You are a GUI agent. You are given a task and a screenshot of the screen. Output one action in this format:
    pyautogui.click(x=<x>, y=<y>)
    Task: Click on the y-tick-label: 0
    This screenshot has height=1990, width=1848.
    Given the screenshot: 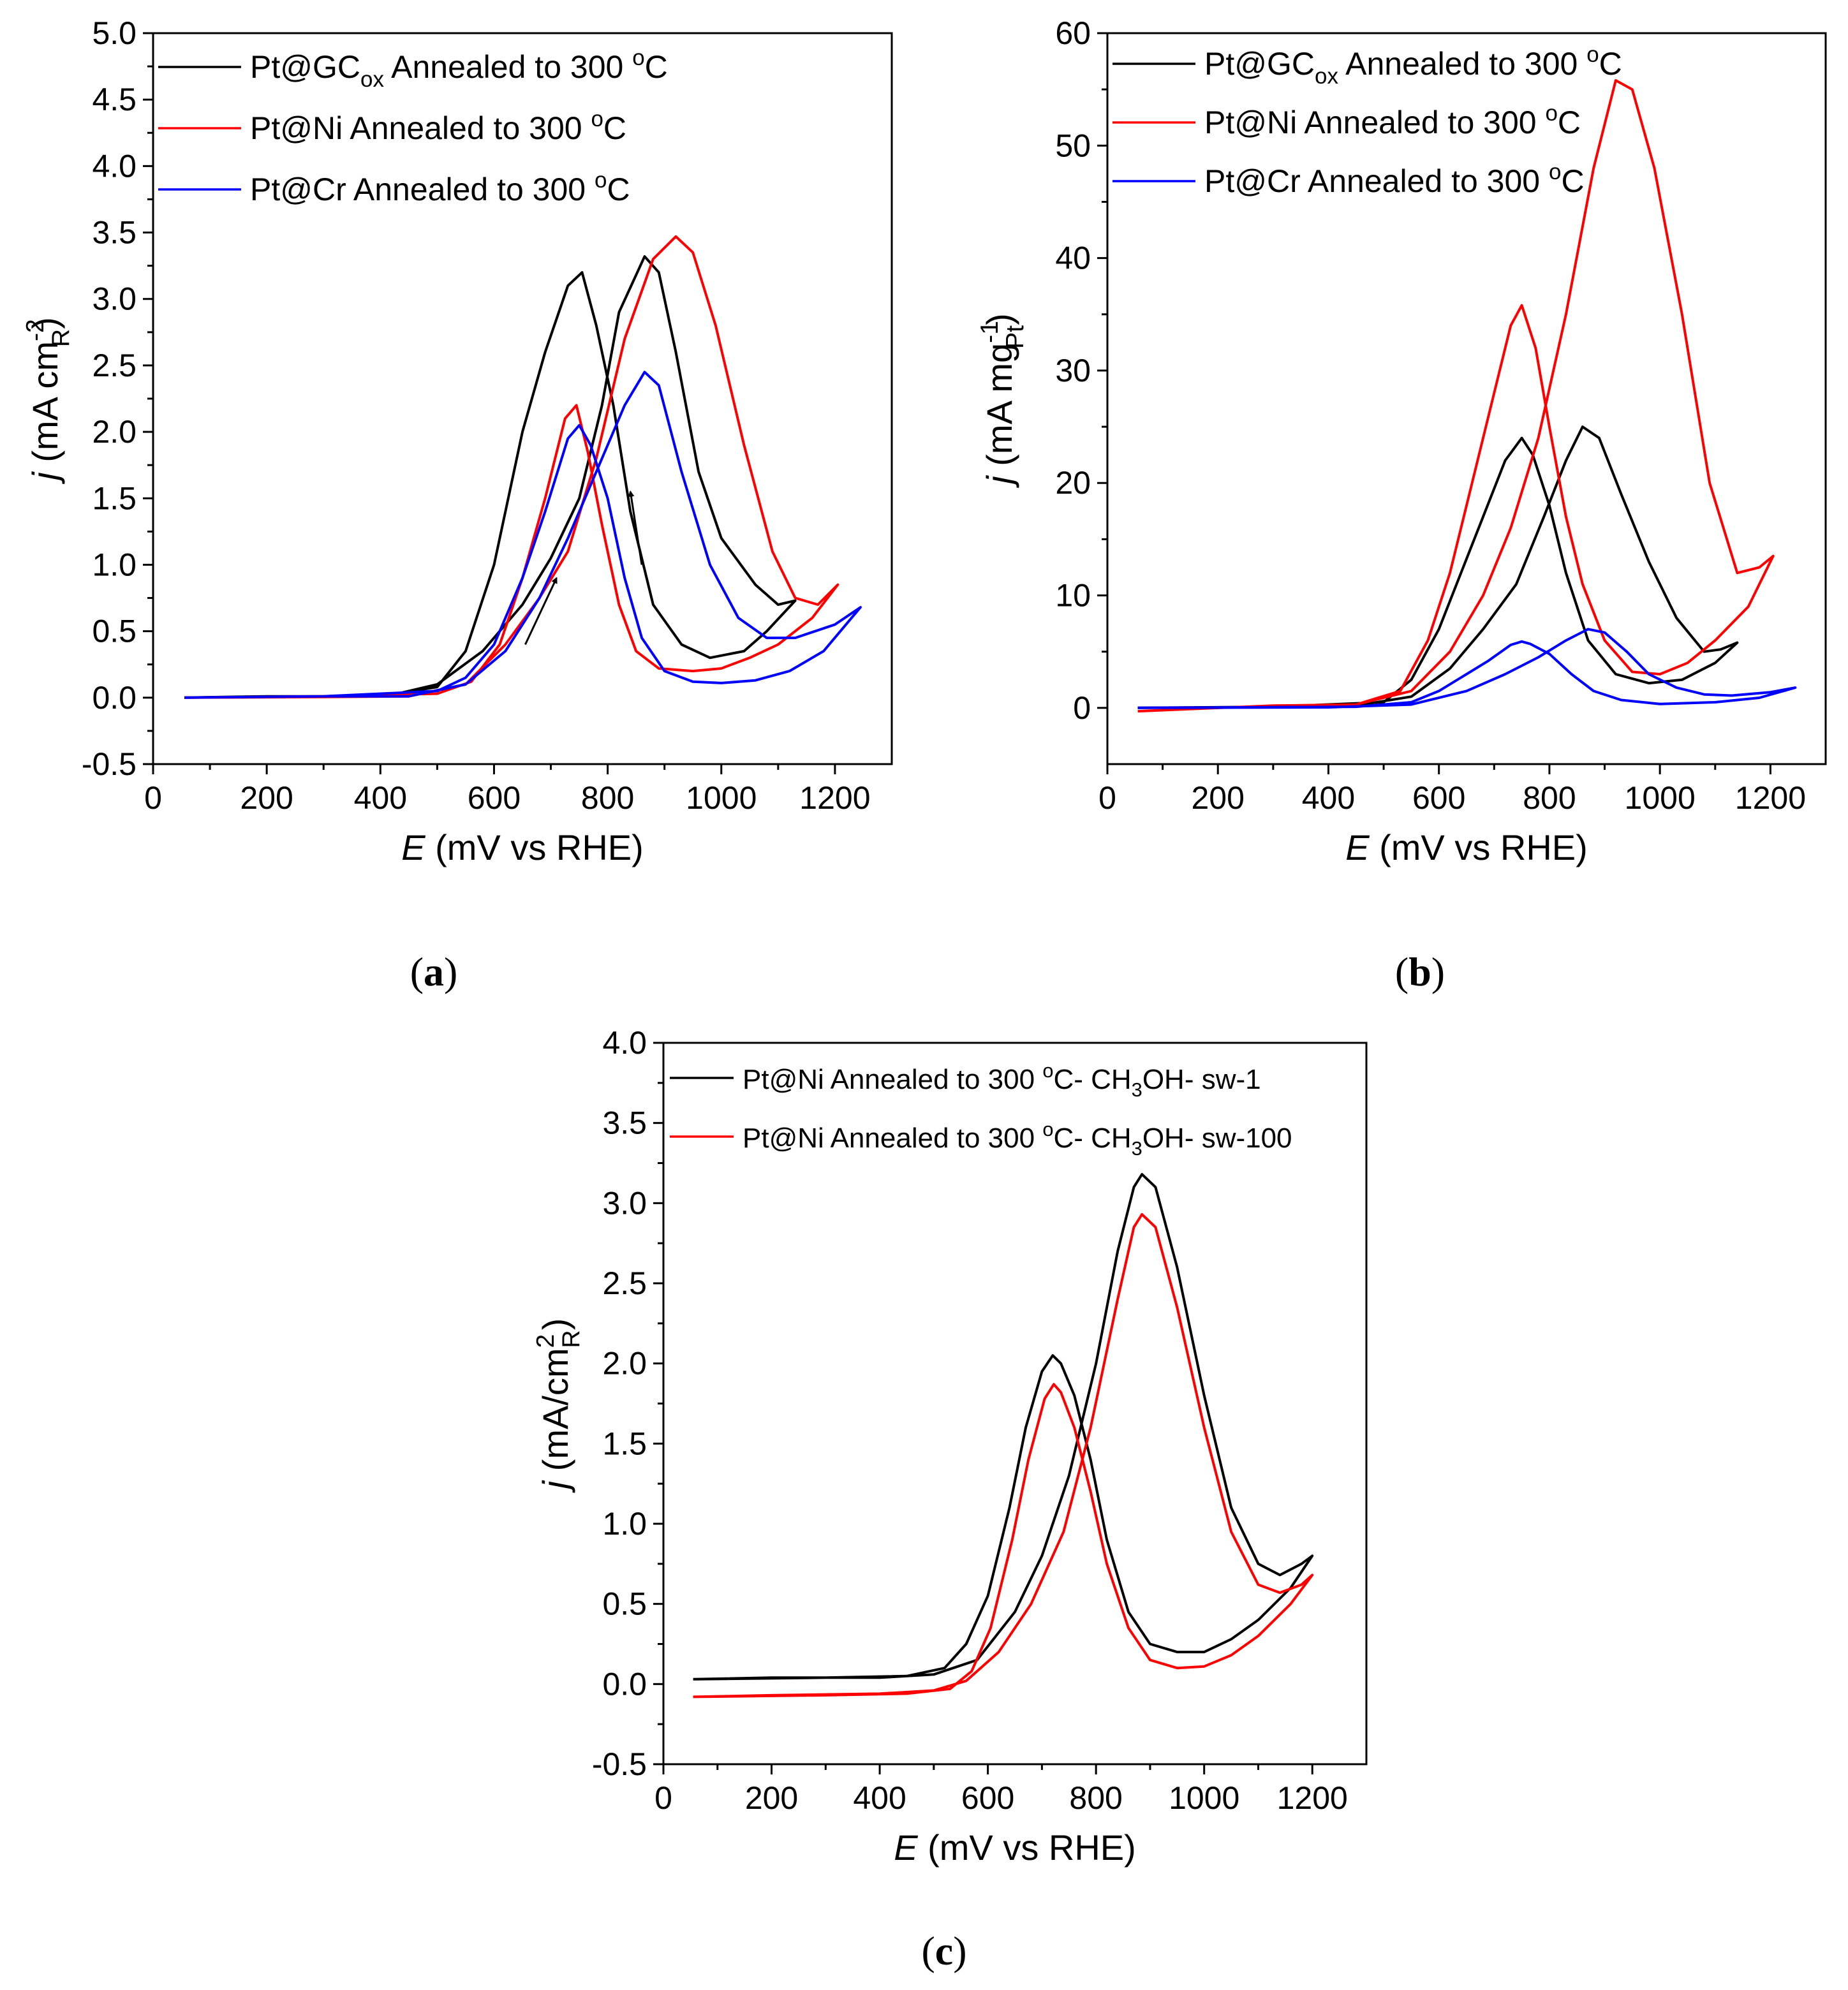 What is the action you would take?
    pyautogui.click(x=1082, y=708)
    